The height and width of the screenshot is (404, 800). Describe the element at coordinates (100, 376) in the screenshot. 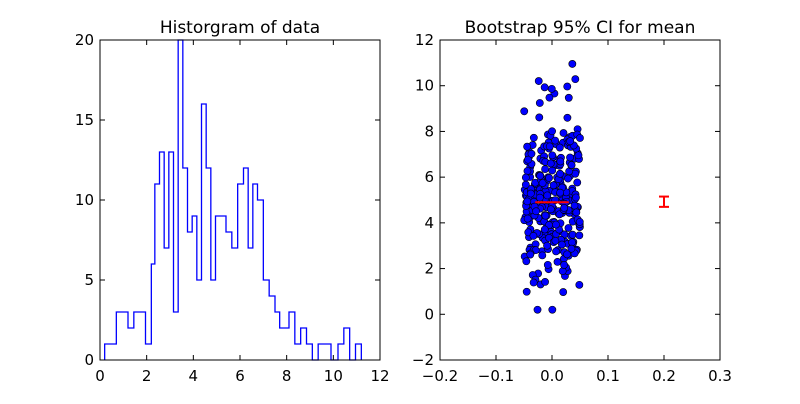

I see `histogram-x-tick-label: 0` at that location.